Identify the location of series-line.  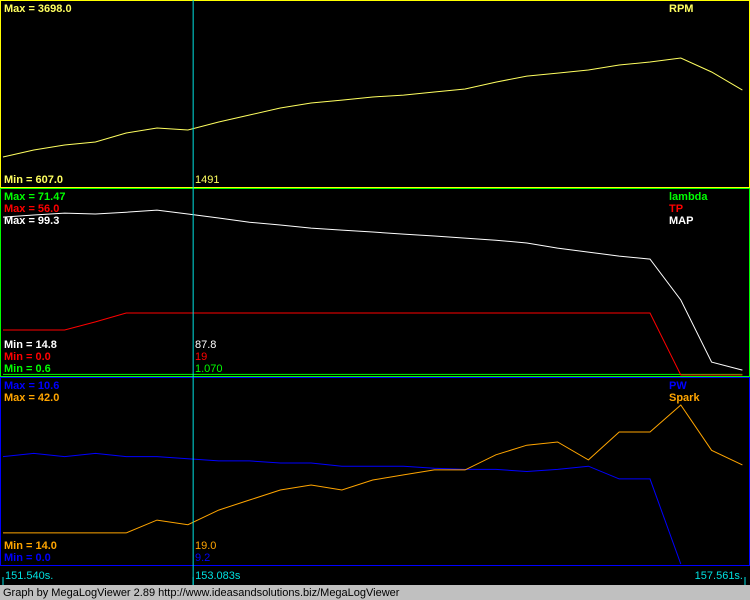
(373, 344).